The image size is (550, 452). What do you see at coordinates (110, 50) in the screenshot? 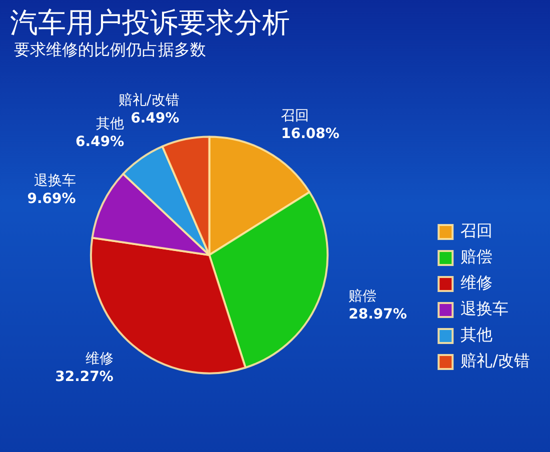
I see `chart-subtitle: 要求维修的比例仍占据多数` at bounding box center [110, 50].